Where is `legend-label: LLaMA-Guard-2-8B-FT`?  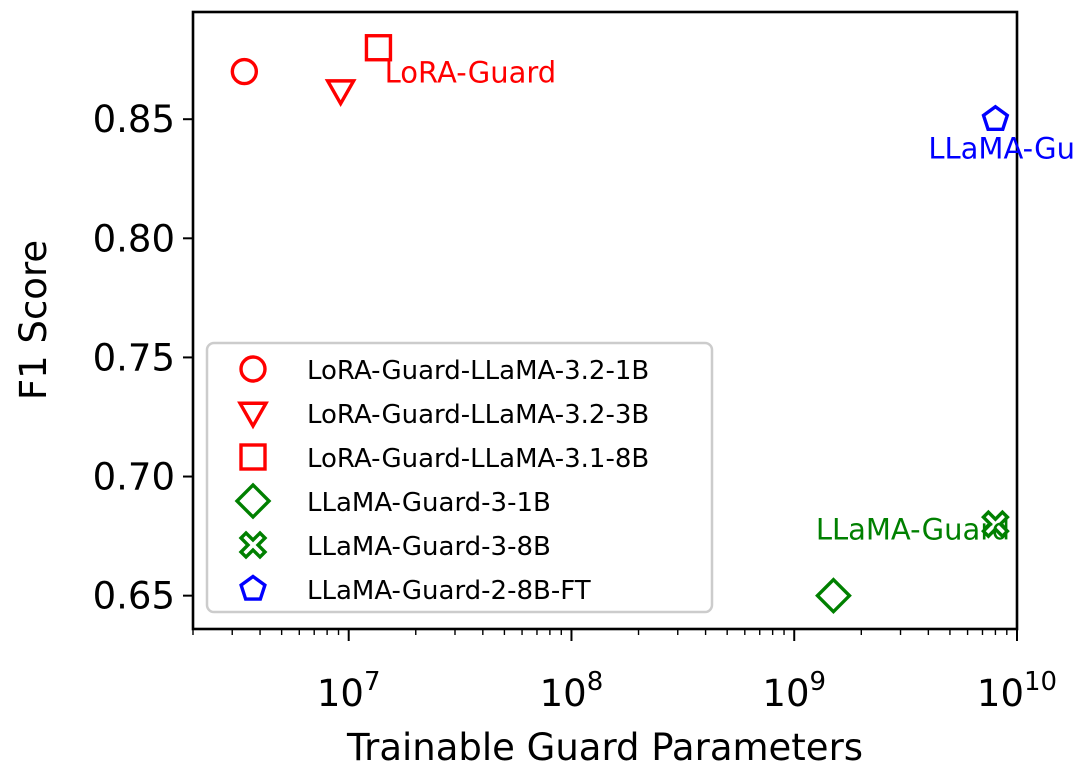 legend-label: LLaMA-Guard-2-8B-FT is located at coordinates (449, 591).